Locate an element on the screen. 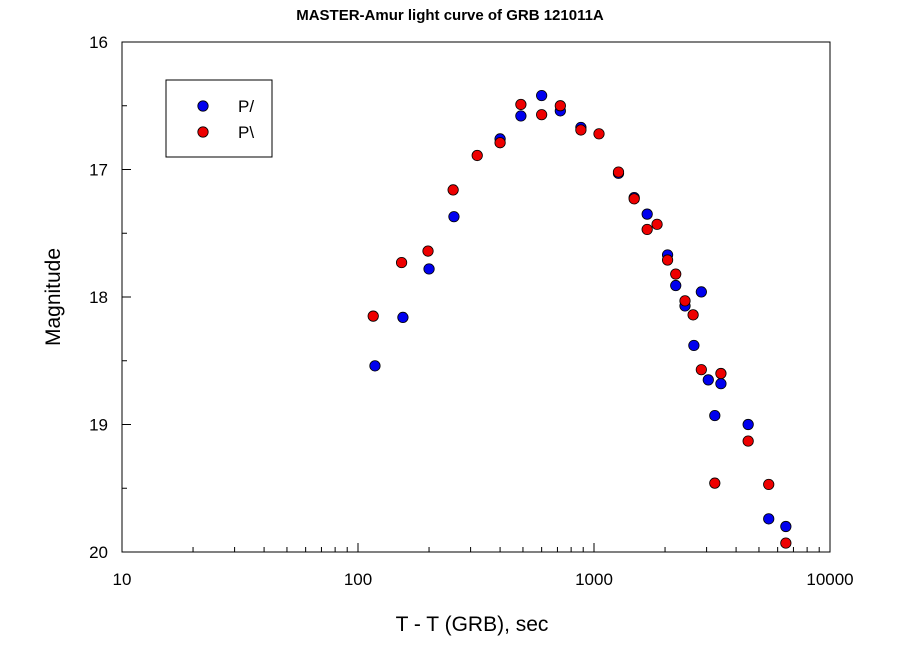 This screenshot has height=650, width=900. x-tick-label: 1000 is located at coordinates (594, 579).